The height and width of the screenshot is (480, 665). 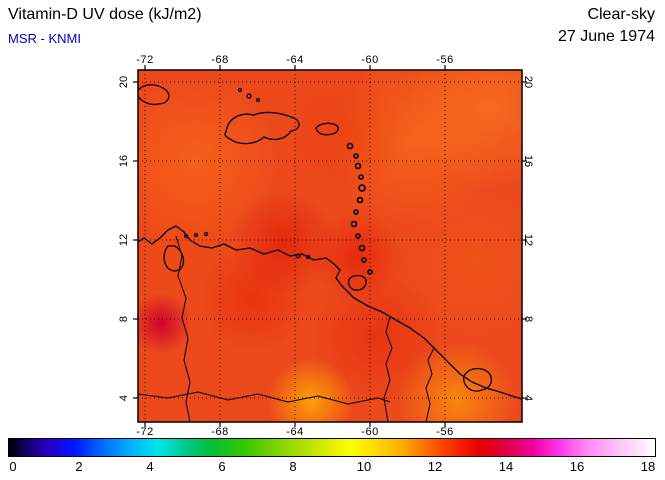 I want to click on colorbar-tick-label: 12, so click(x=435, y=466).